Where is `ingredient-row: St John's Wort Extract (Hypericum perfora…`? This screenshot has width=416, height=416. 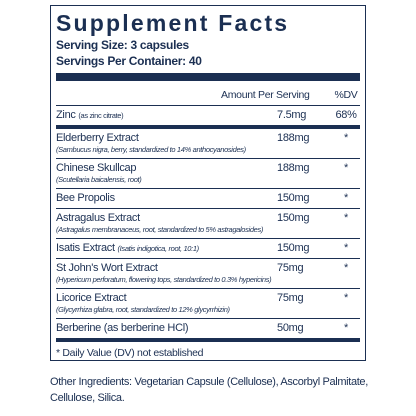 ingredient-row: St John's Wort Extract (Hypericum perfora… is located at coordinates (208, 274).